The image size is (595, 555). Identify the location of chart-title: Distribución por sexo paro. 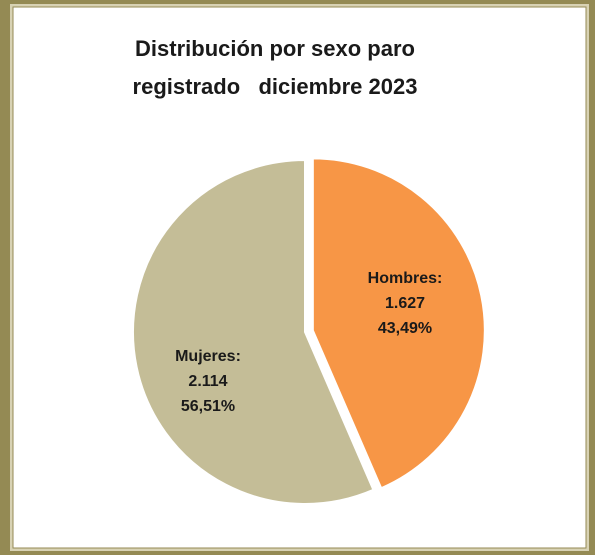
(275, 48).